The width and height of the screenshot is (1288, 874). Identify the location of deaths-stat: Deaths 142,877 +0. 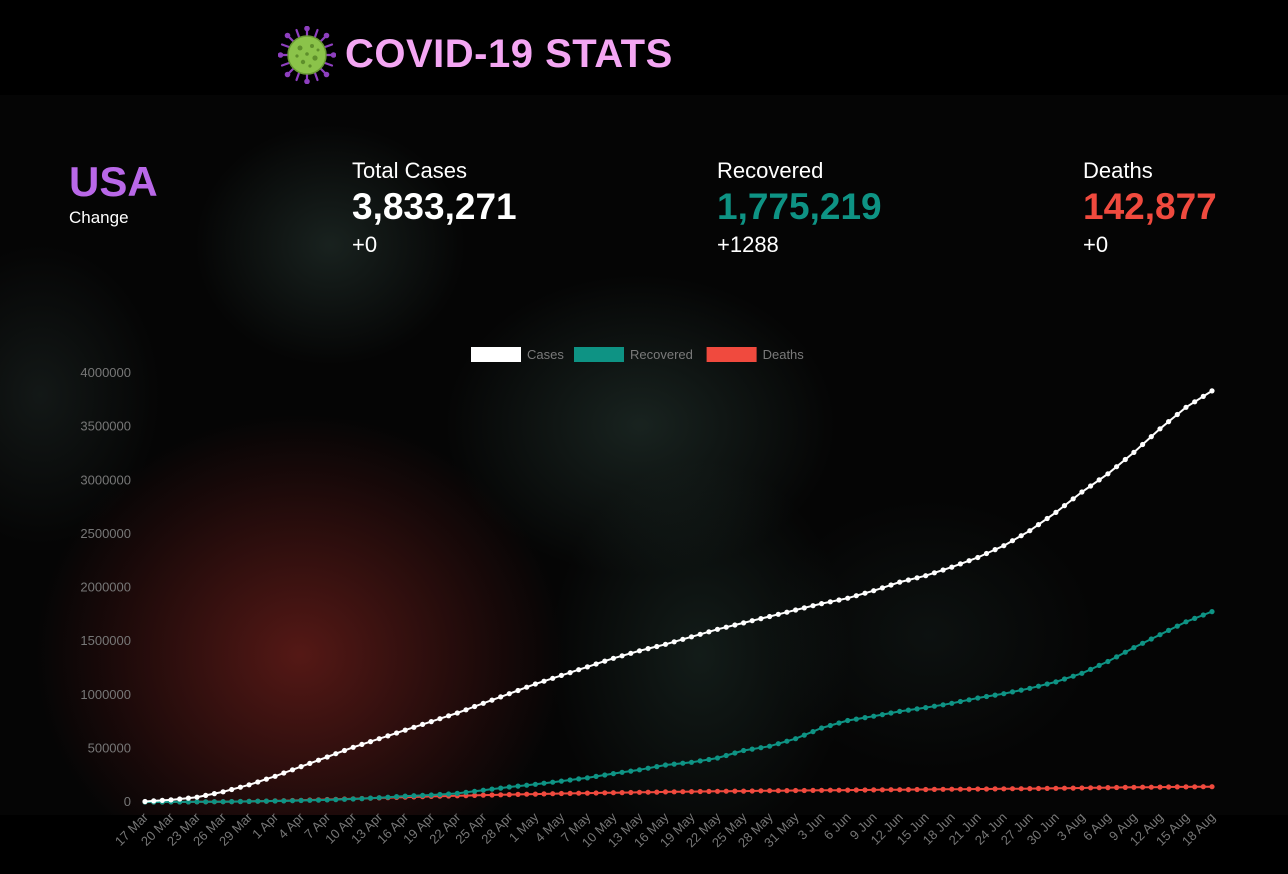
(1150, 208).